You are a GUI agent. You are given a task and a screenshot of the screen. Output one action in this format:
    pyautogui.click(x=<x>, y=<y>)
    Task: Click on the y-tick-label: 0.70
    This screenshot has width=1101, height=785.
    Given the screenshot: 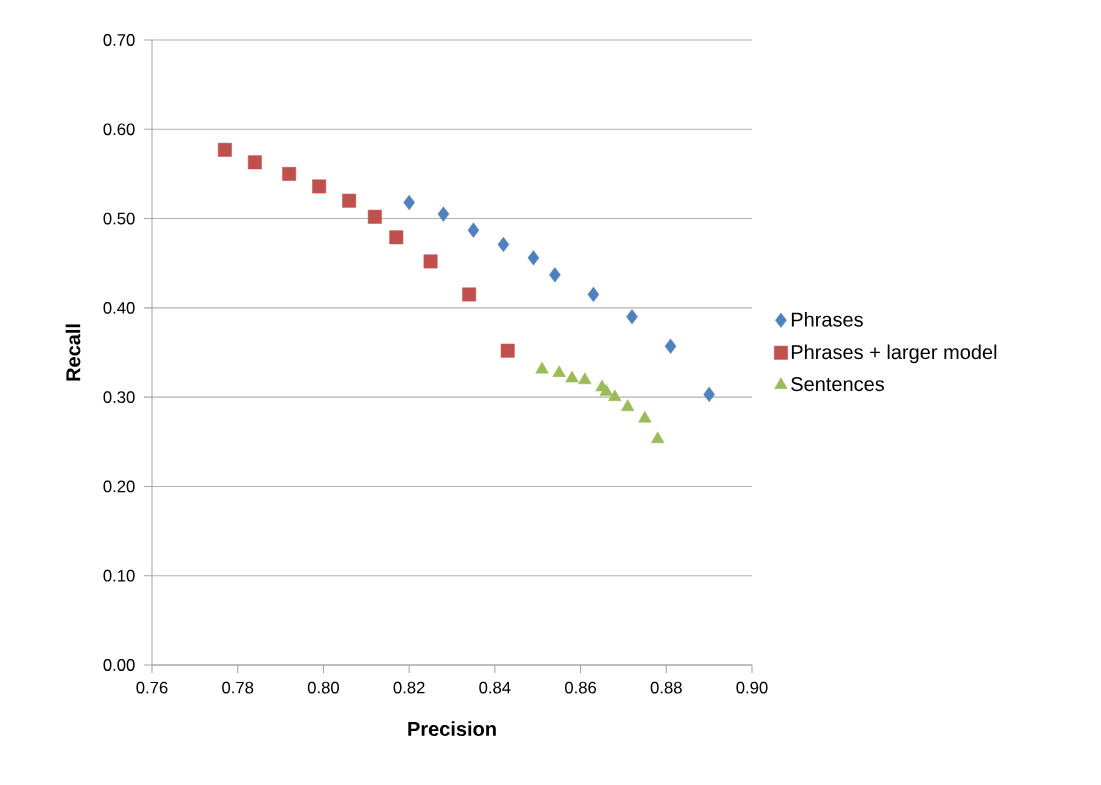 What is the action you would take?
    pyautogui.click(x=119, y=40)
    